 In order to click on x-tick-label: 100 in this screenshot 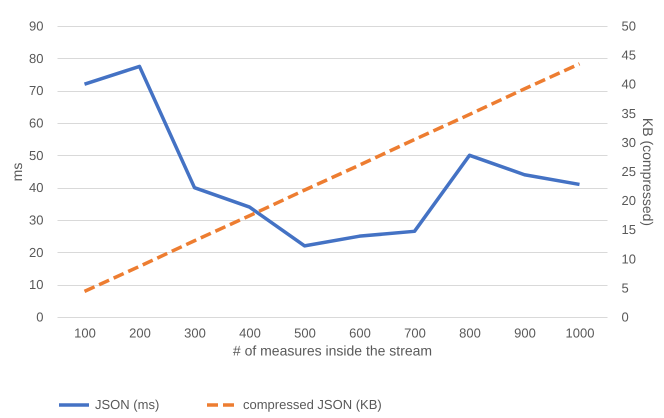, I will do `click(85, 333)`.